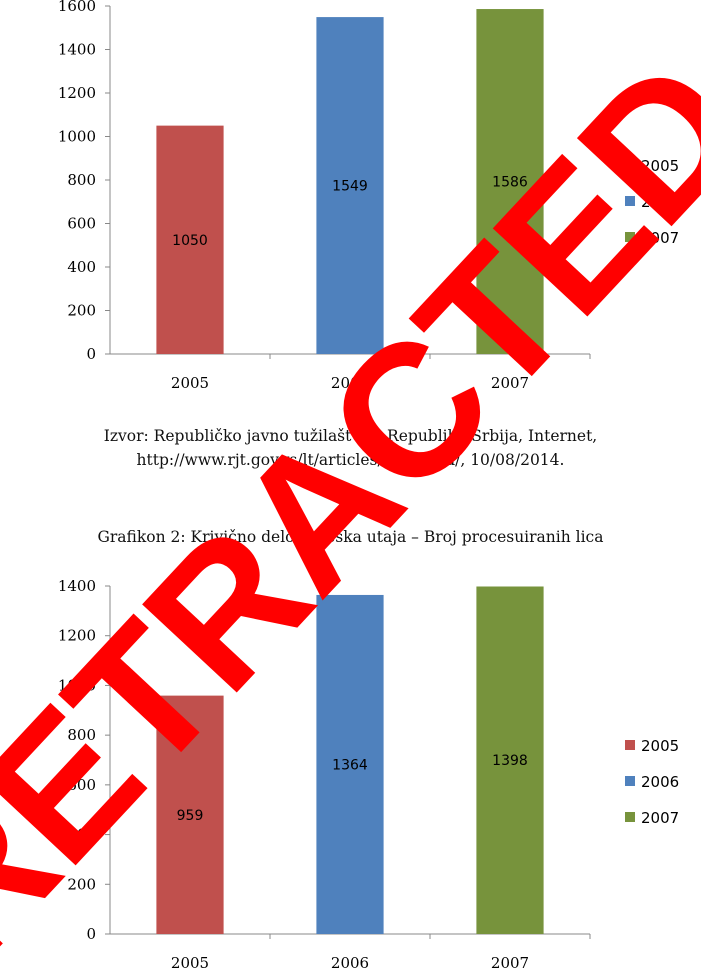 The width and height of the screenshot is (701, 971). I want to click on chart-2-y-tick-label: 1400, so click(77, 587).